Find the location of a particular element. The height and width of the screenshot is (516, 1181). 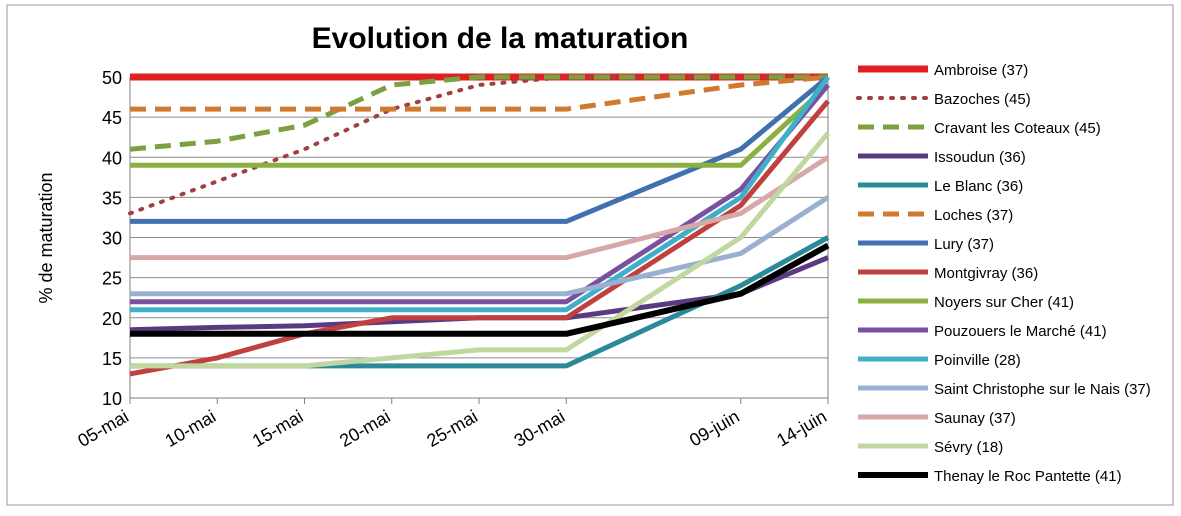

legend-label-3: Cravant les Coteaux (45) is located at coordinates (1017, 128).